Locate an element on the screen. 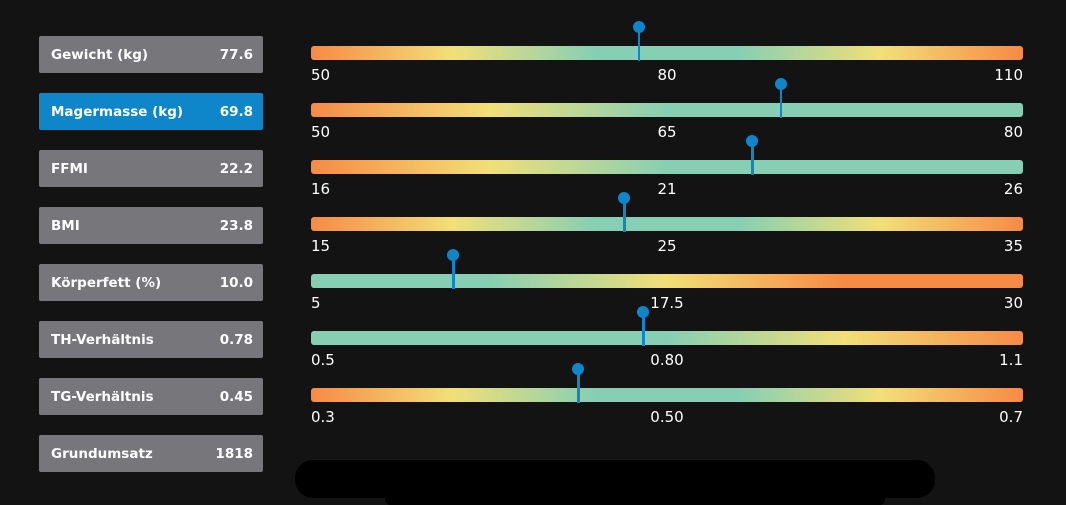  tick-min: 15 is located at coordinates (321, 246).